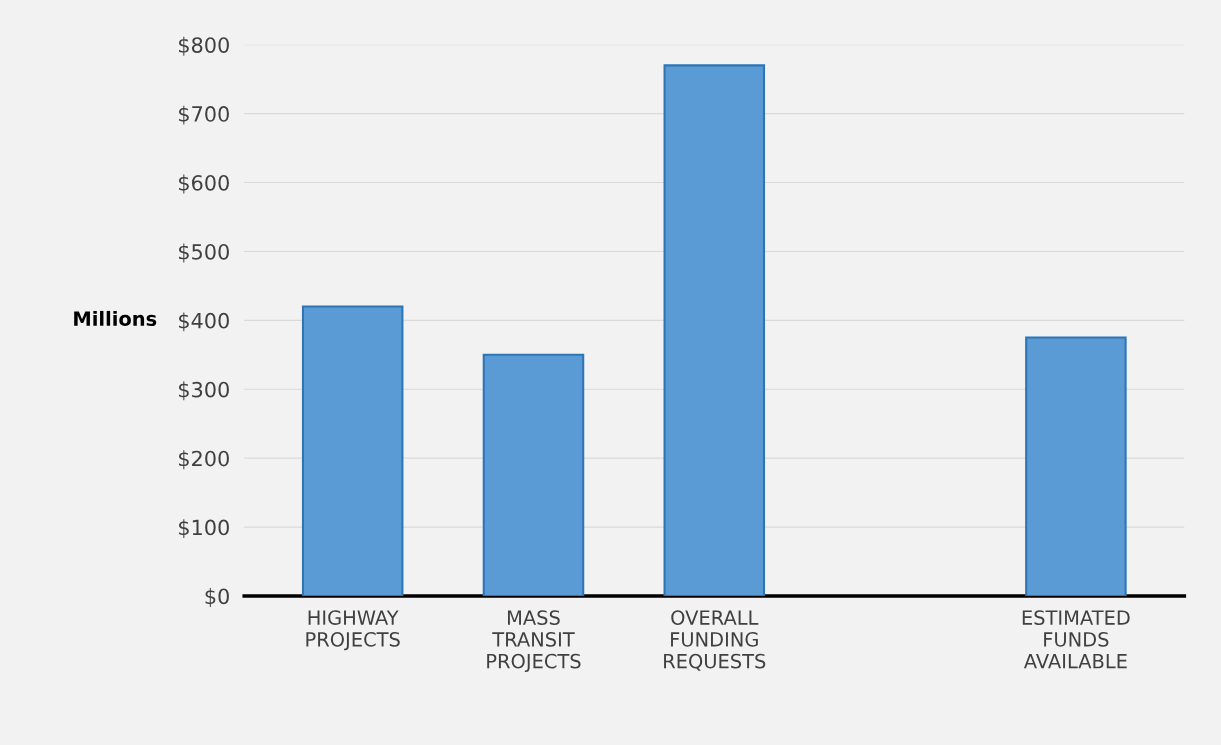 The image size is (1221, 745). Describe the element at coordinates (204, 253) in the screenshot. I see `y-tick-label: $500` at that location.